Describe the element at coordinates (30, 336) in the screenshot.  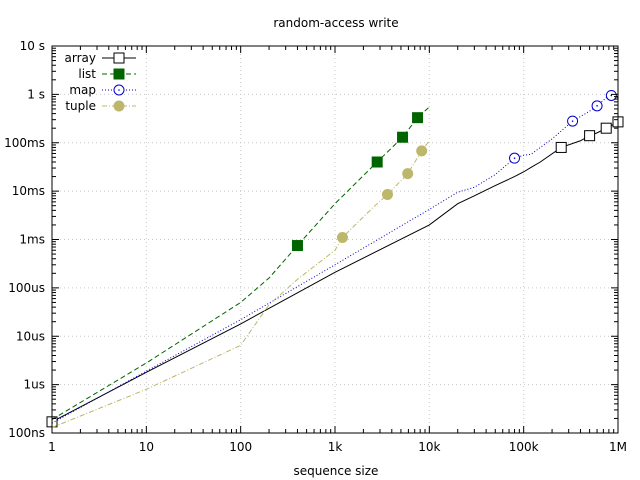
I see `y-tick-label: 10us` at that location.